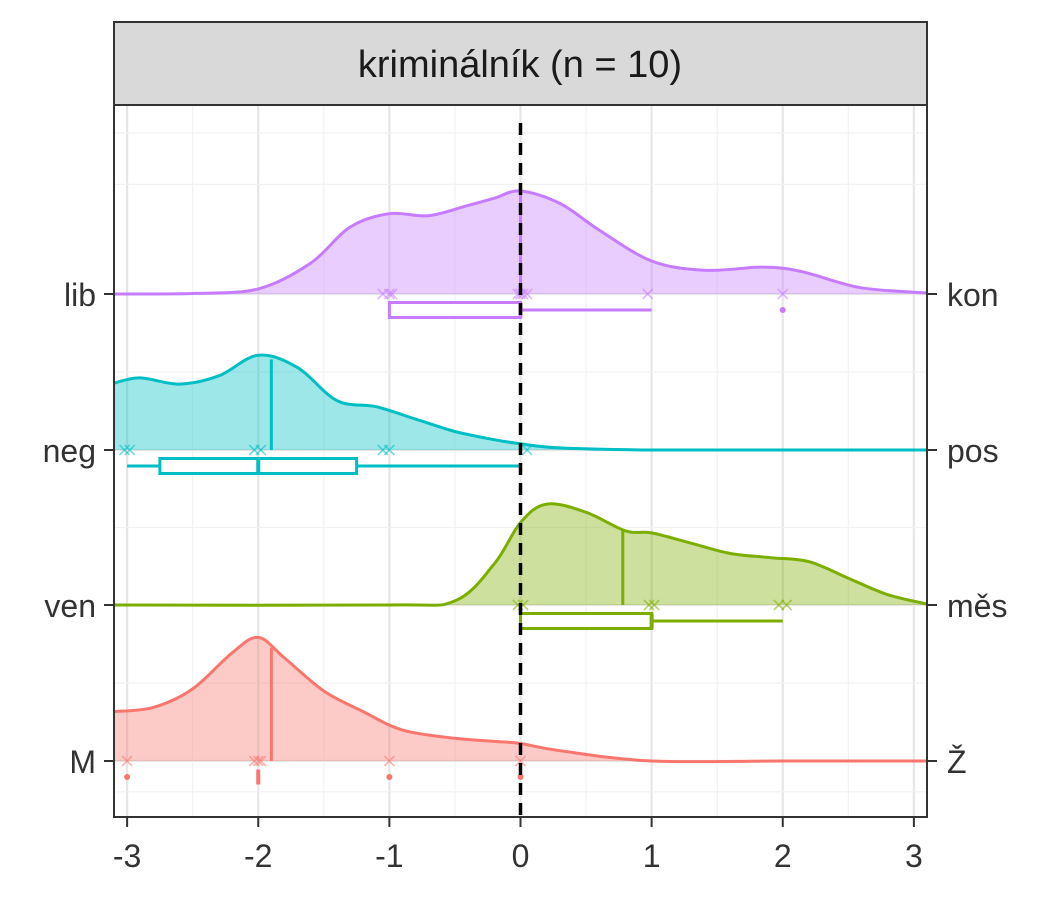 The image size is (1050, 900). I want to click on y-label-right: pos, so click(973, 451).